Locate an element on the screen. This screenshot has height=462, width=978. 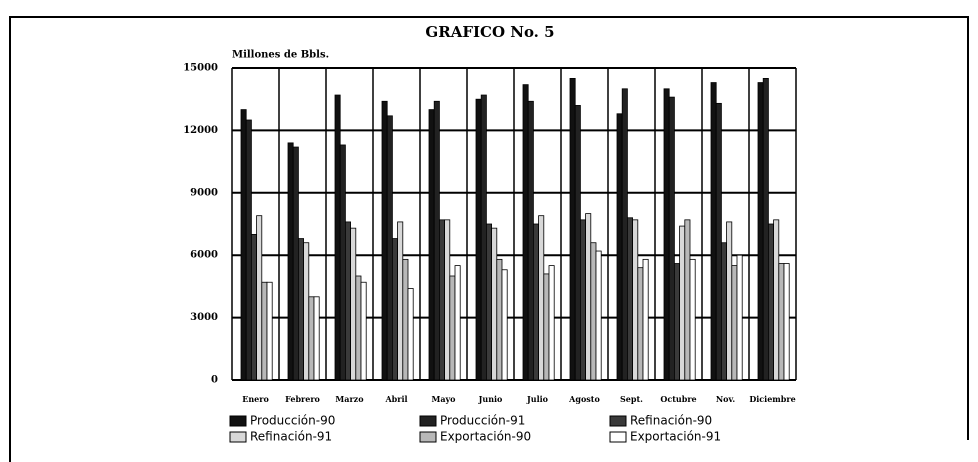
chart-title: GRAFICO No. 5 is located at coordinates (489, 32).